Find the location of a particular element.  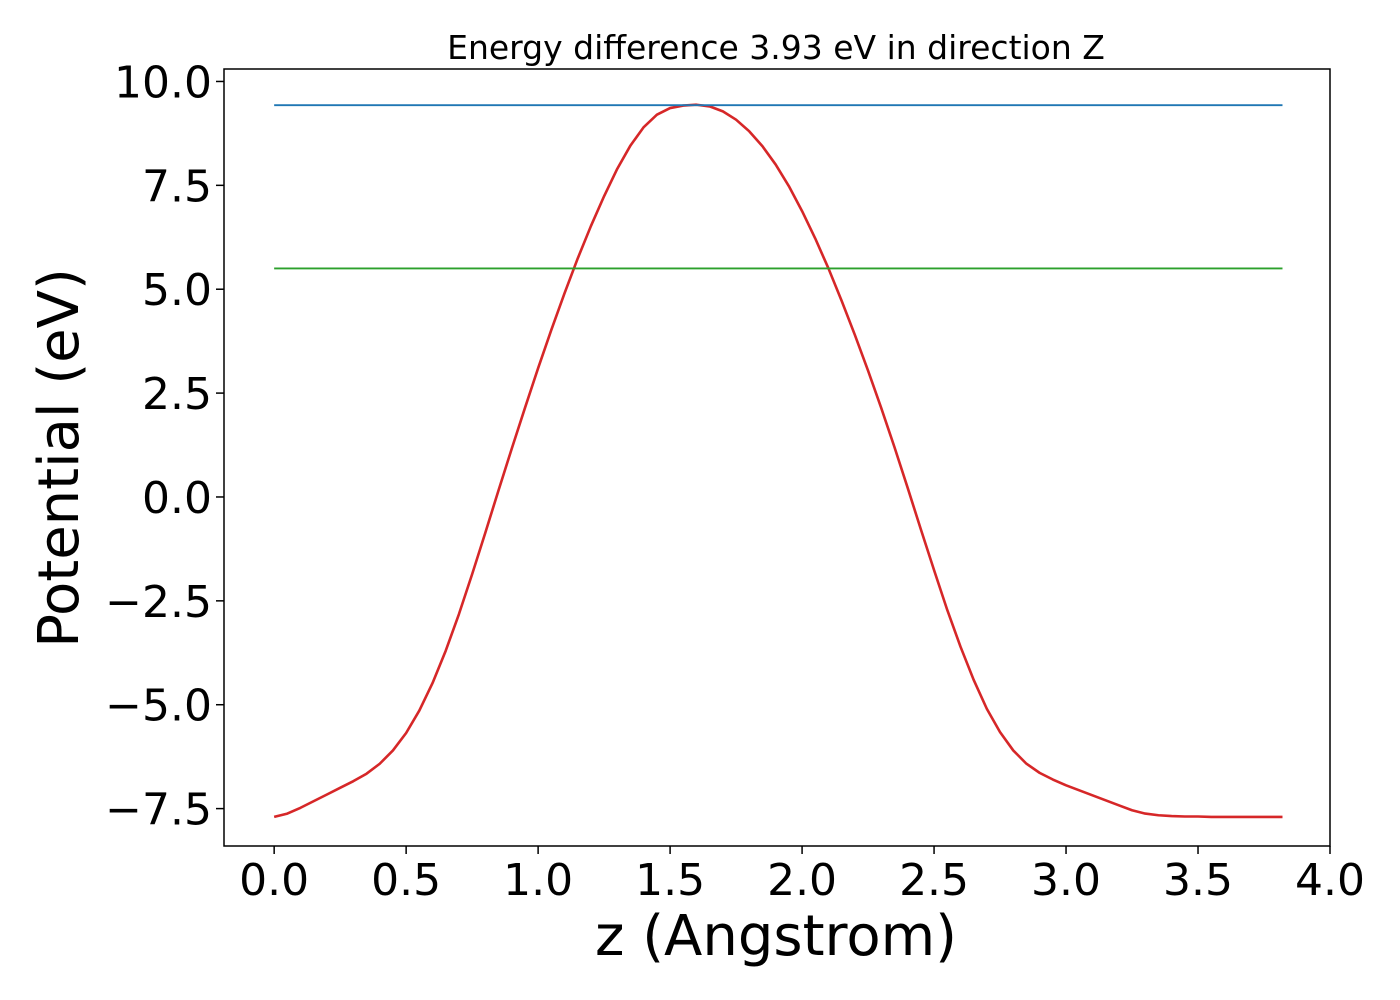

x-tick-label: 1.5 is located at coordinates (670, 880).